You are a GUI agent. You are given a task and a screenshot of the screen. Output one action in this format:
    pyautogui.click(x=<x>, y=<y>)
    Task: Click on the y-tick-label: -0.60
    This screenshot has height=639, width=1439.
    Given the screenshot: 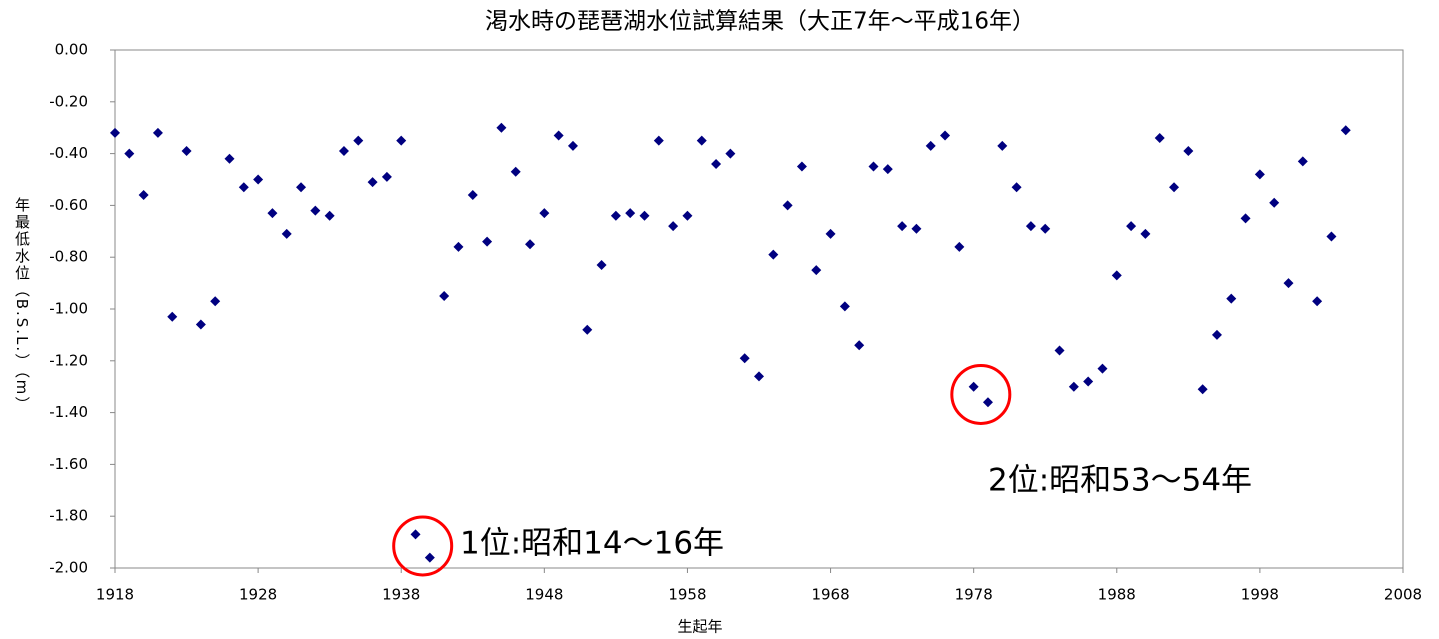 What is the action you would take?
    pyautogui.click(x=68, y=205)
    